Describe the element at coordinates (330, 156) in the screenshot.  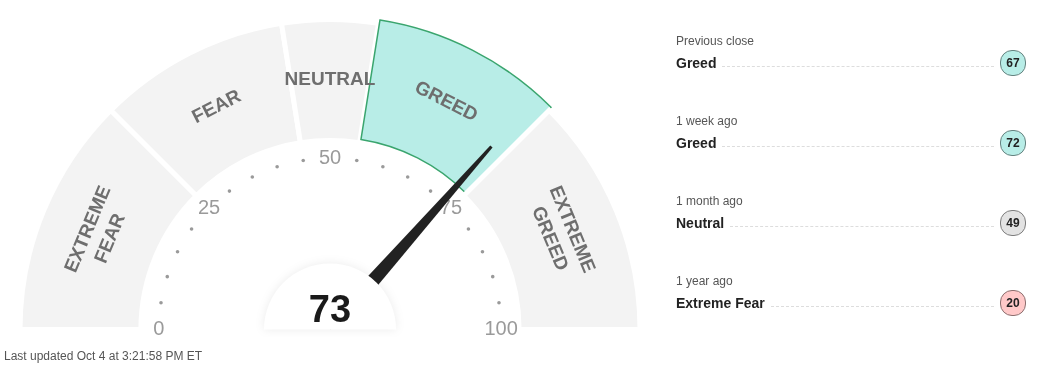
I see `text: 50` at that location.